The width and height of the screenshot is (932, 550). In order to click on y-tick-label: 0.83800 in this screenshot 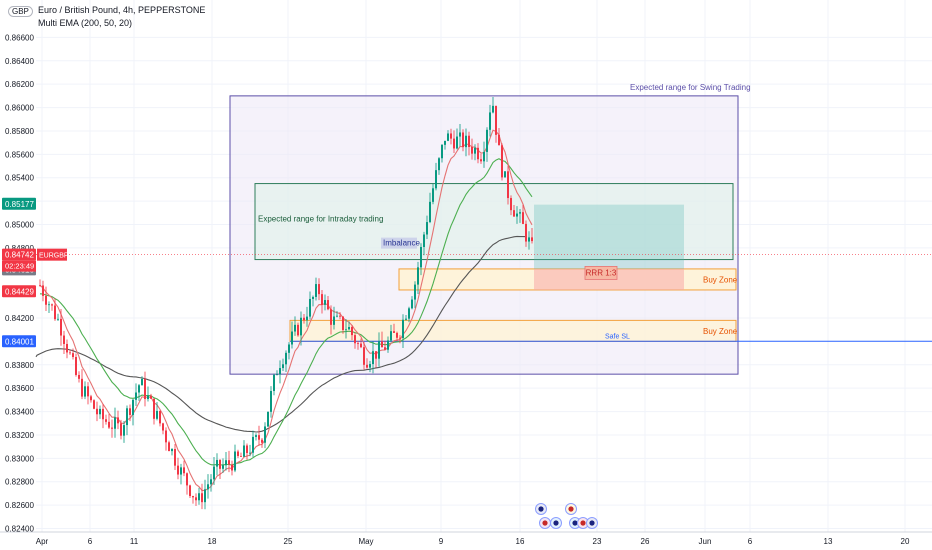, I will do `click(19, 365)`.